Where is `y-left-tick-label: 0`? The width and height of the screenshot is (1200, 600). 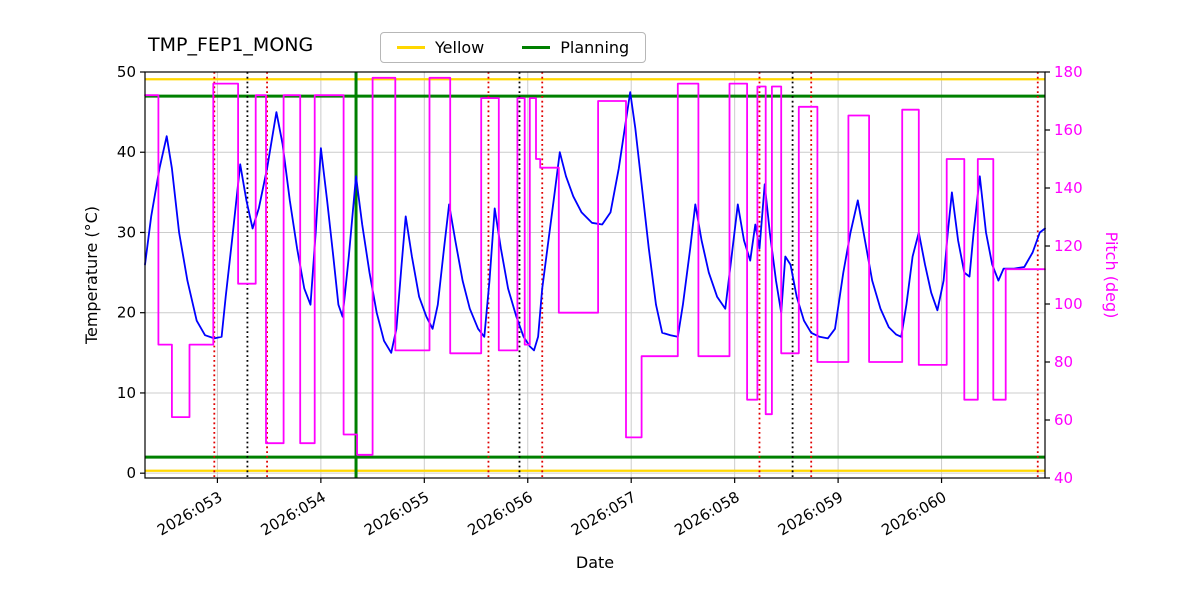 y-left-tick-label: 0 is located at coordinates (131, 473).